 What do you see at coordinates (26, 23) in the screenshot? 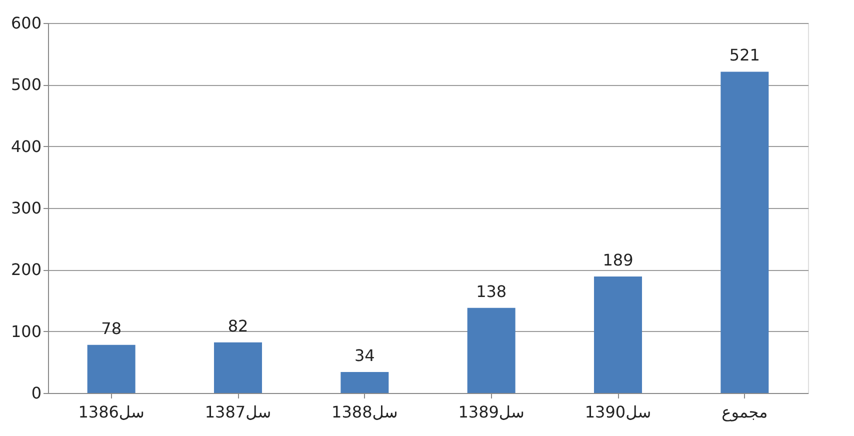
I see `y-tick-label: 600` at bounding box center [26, 23].